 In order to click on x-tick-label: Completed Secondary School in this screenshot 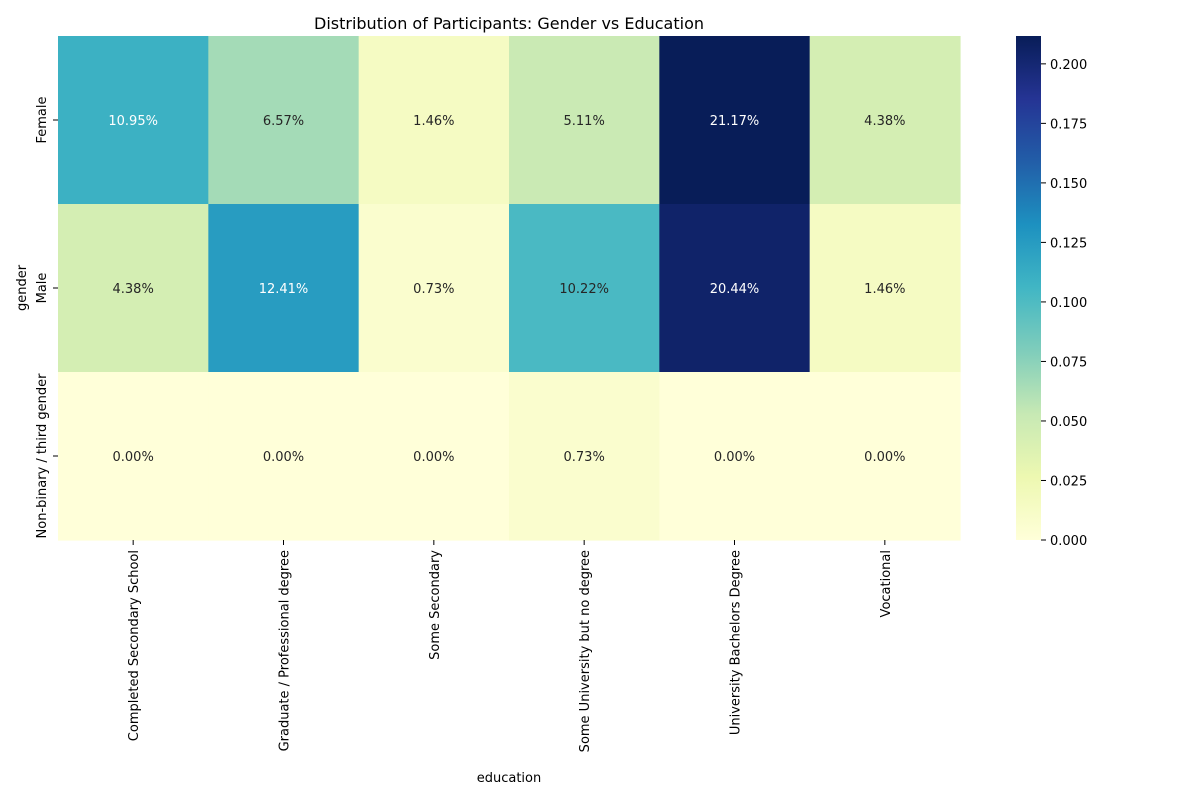, I will do `click(134, 645)`.